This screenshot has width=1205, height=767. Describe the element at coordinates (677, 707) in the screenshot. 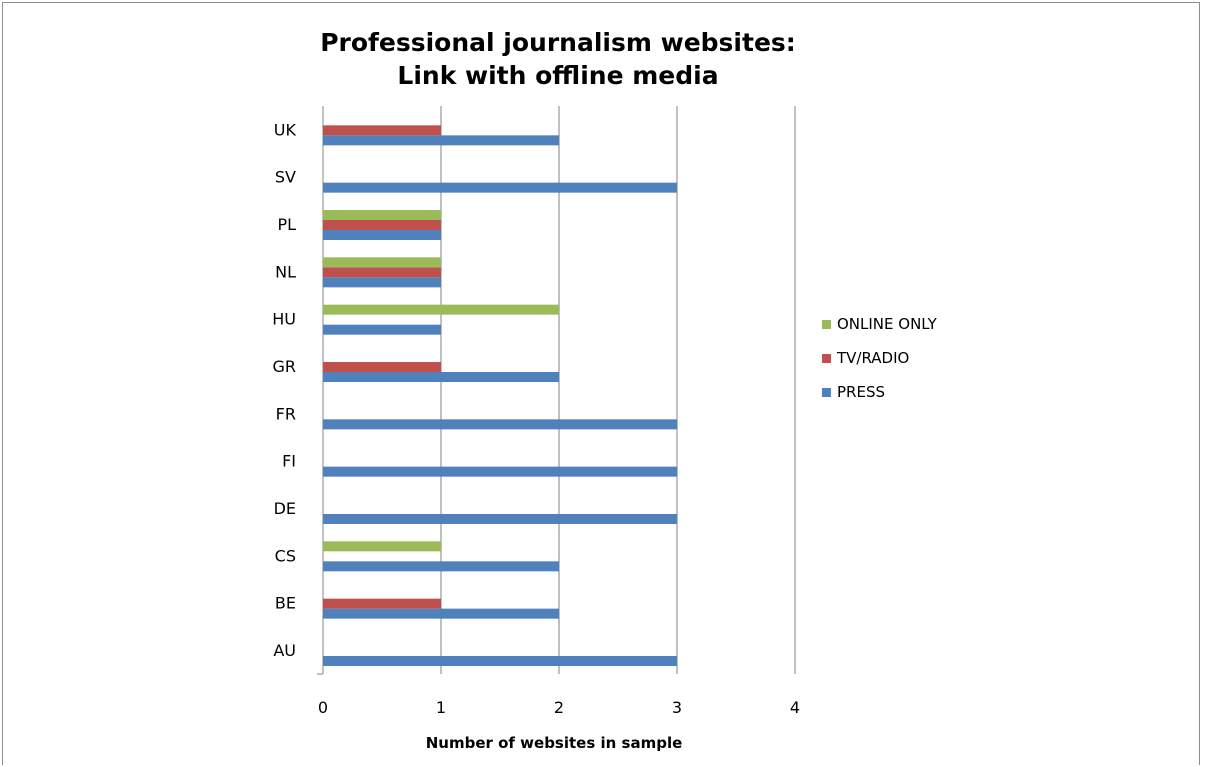

I see `x-tick-label: 3` at that location.